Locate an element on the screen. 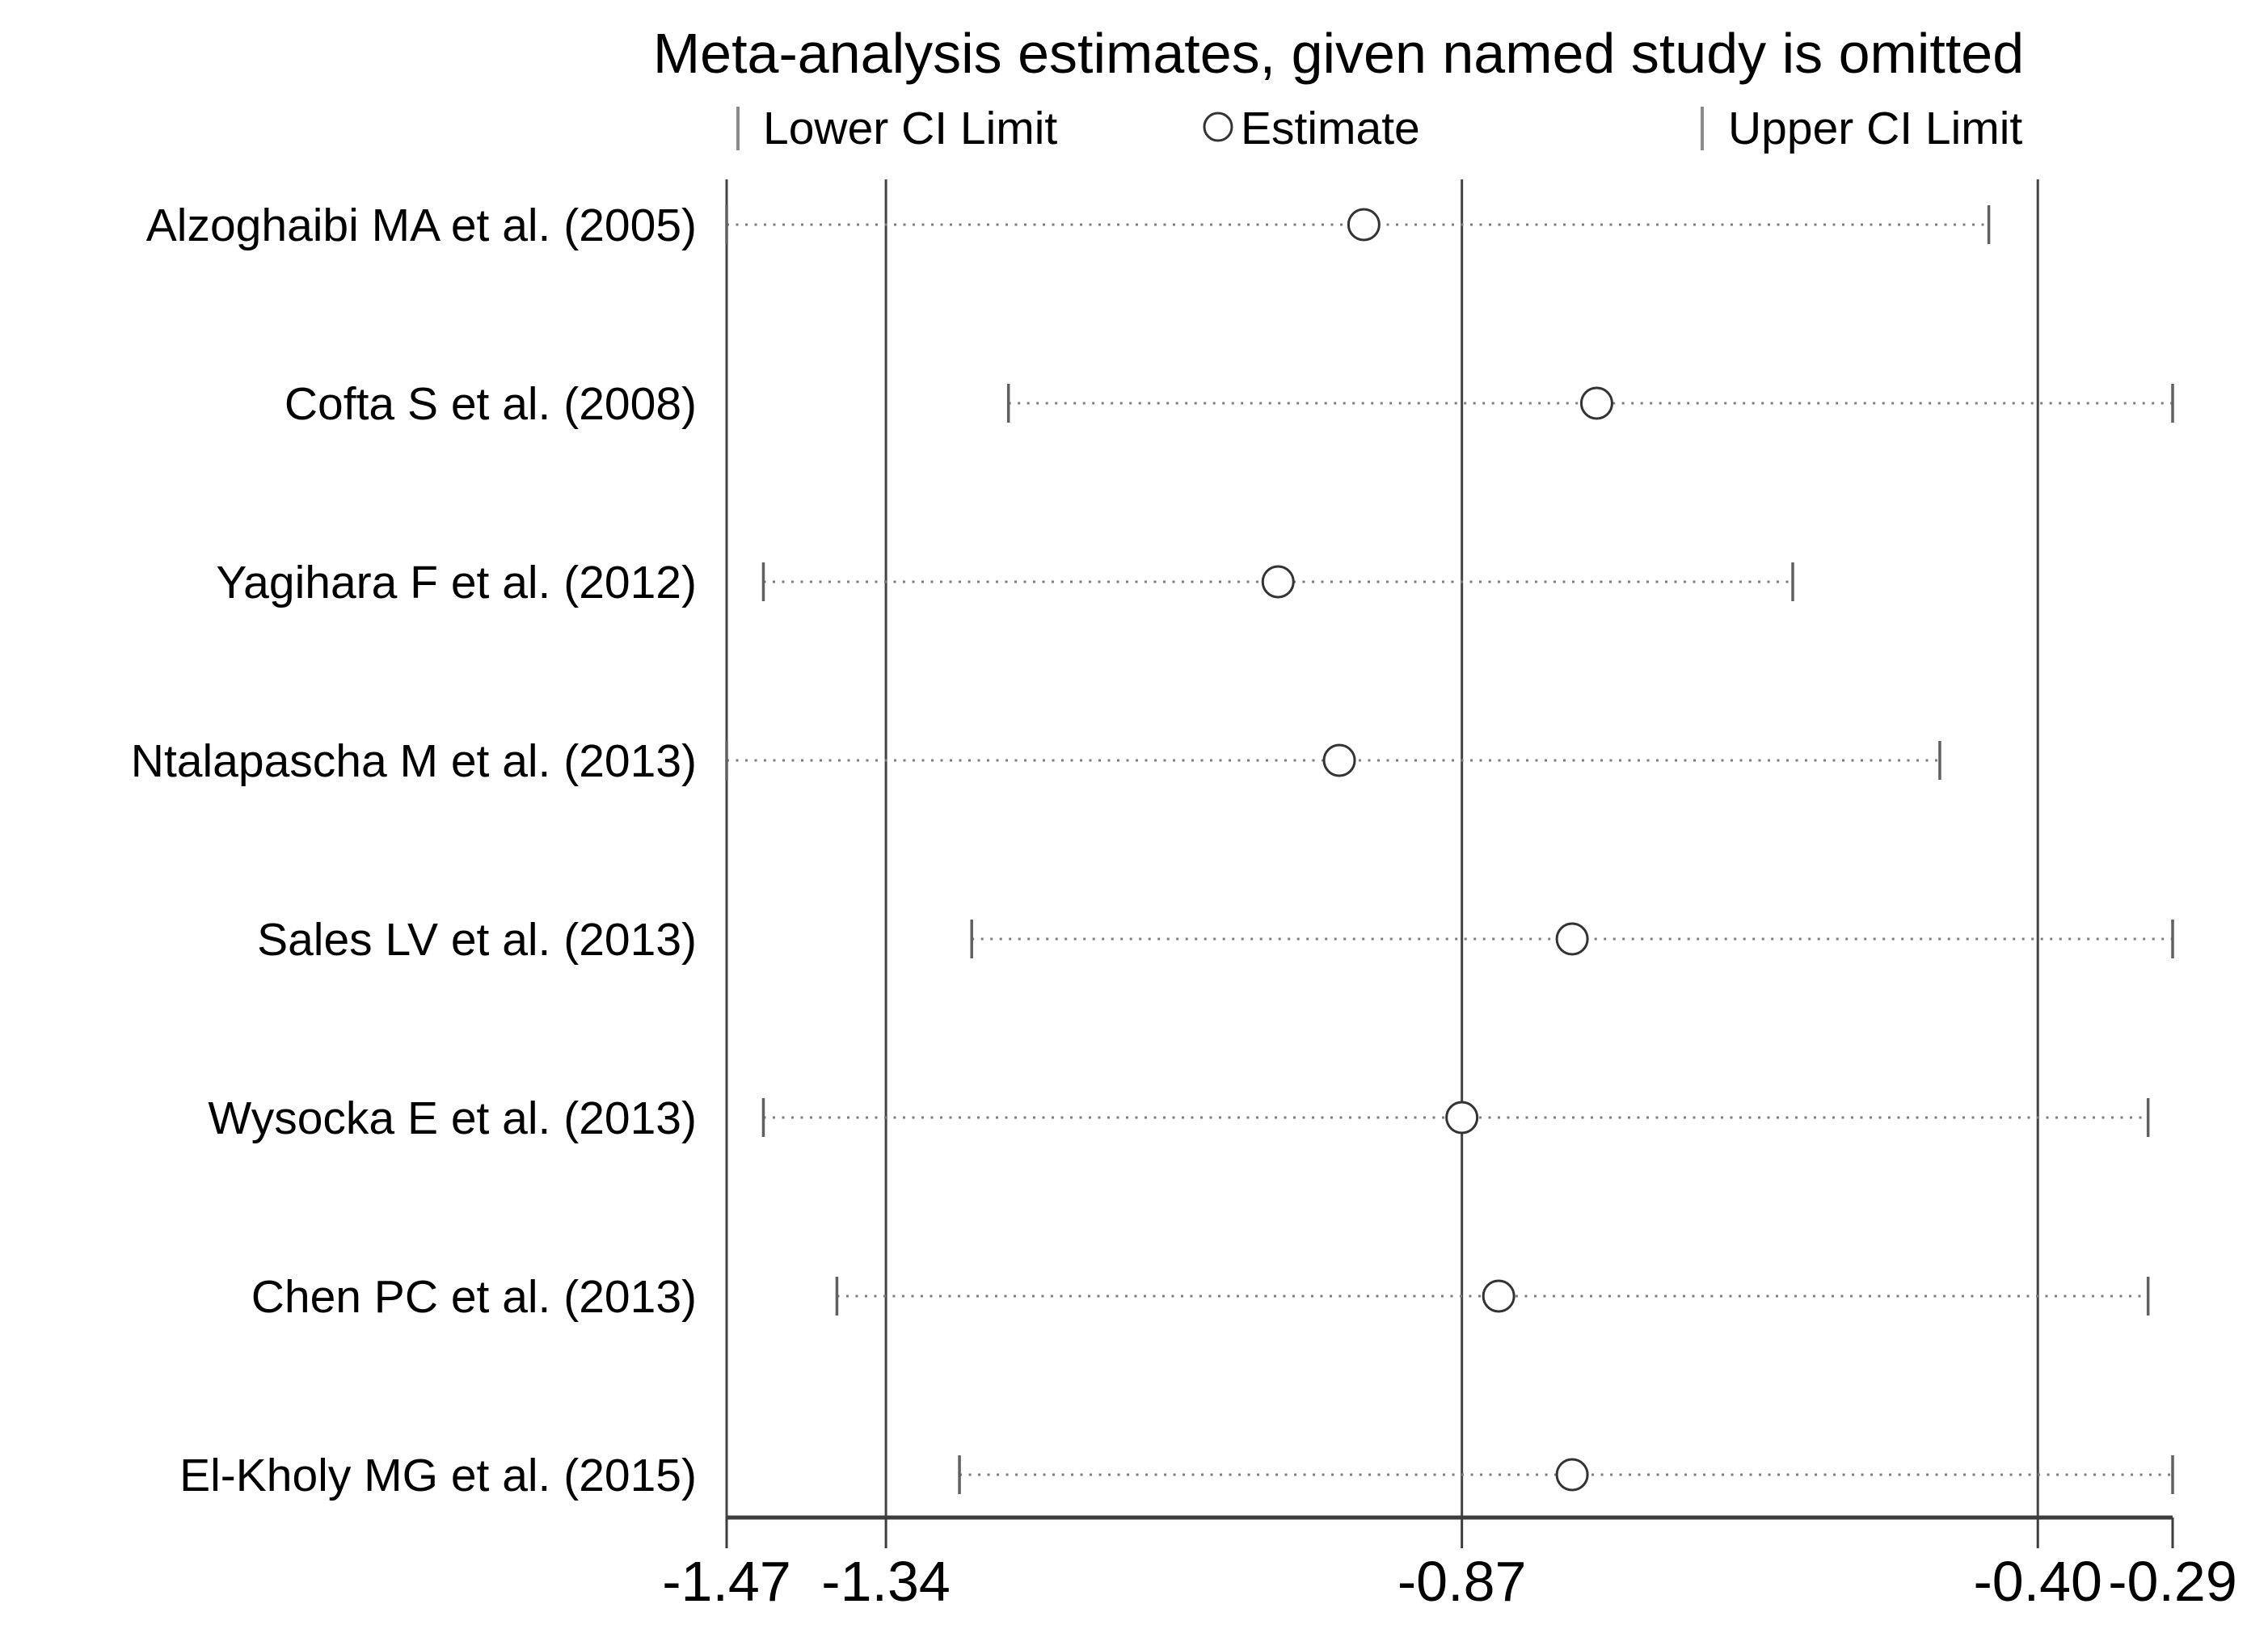 The height and width of the screenshot is (1625, 2268). x-axis-tick-label: -0.29 is located at coordinates (2172, 1581).